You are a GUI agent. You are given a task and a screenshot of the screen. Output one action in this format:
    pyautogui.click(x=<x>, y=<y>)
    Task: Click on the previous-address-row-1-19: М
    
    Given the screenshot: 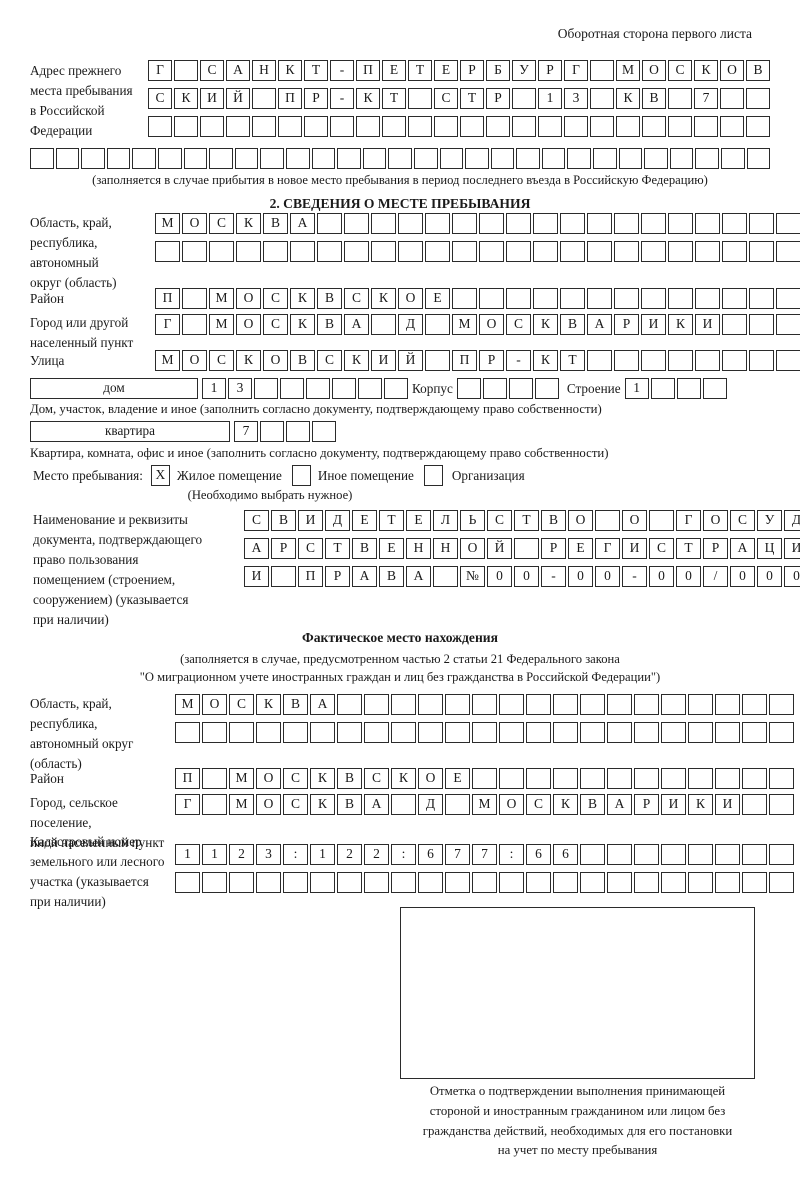 What is the action you would take?
    pyautogui.click(x=628, y=70)
    